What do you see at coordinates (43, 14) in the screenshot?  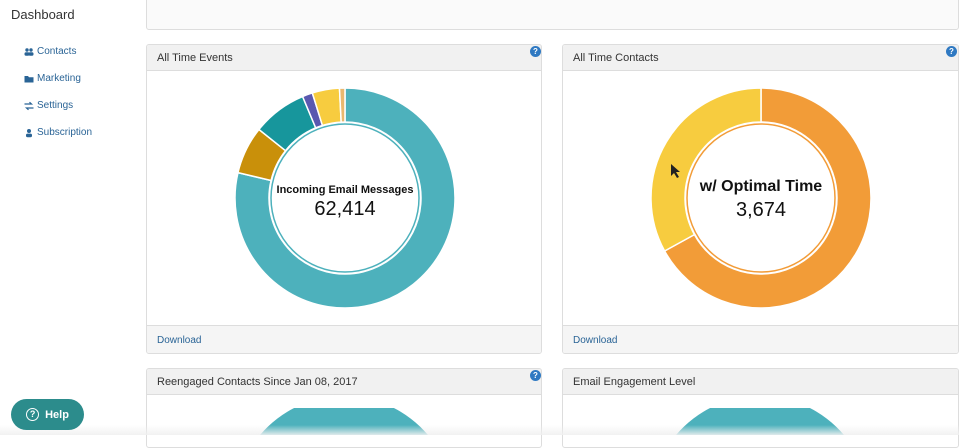 I see `brand-title: Dashboard` at bounding box center [43, 14].